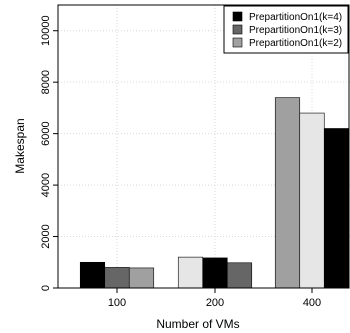  I want to click on x-tick-label-2: 400, so click(312, 303).